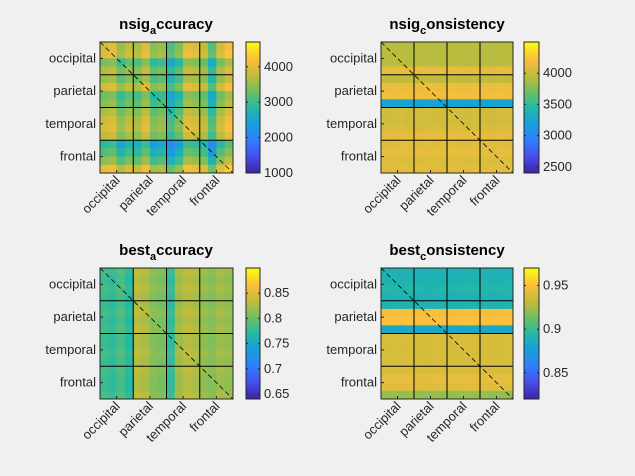  I want to click on colorbar-tick-label: 4000, so click(557, 72).